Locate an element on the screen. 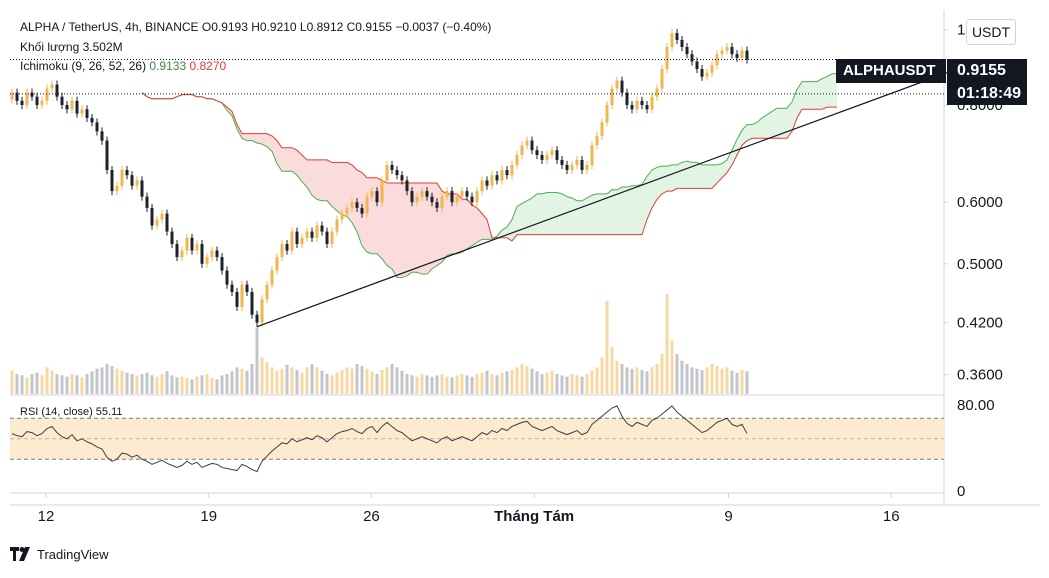  ichimoku-label: Ichimoku (9, 26, 52, 26) is located at coordinates (83, 66).